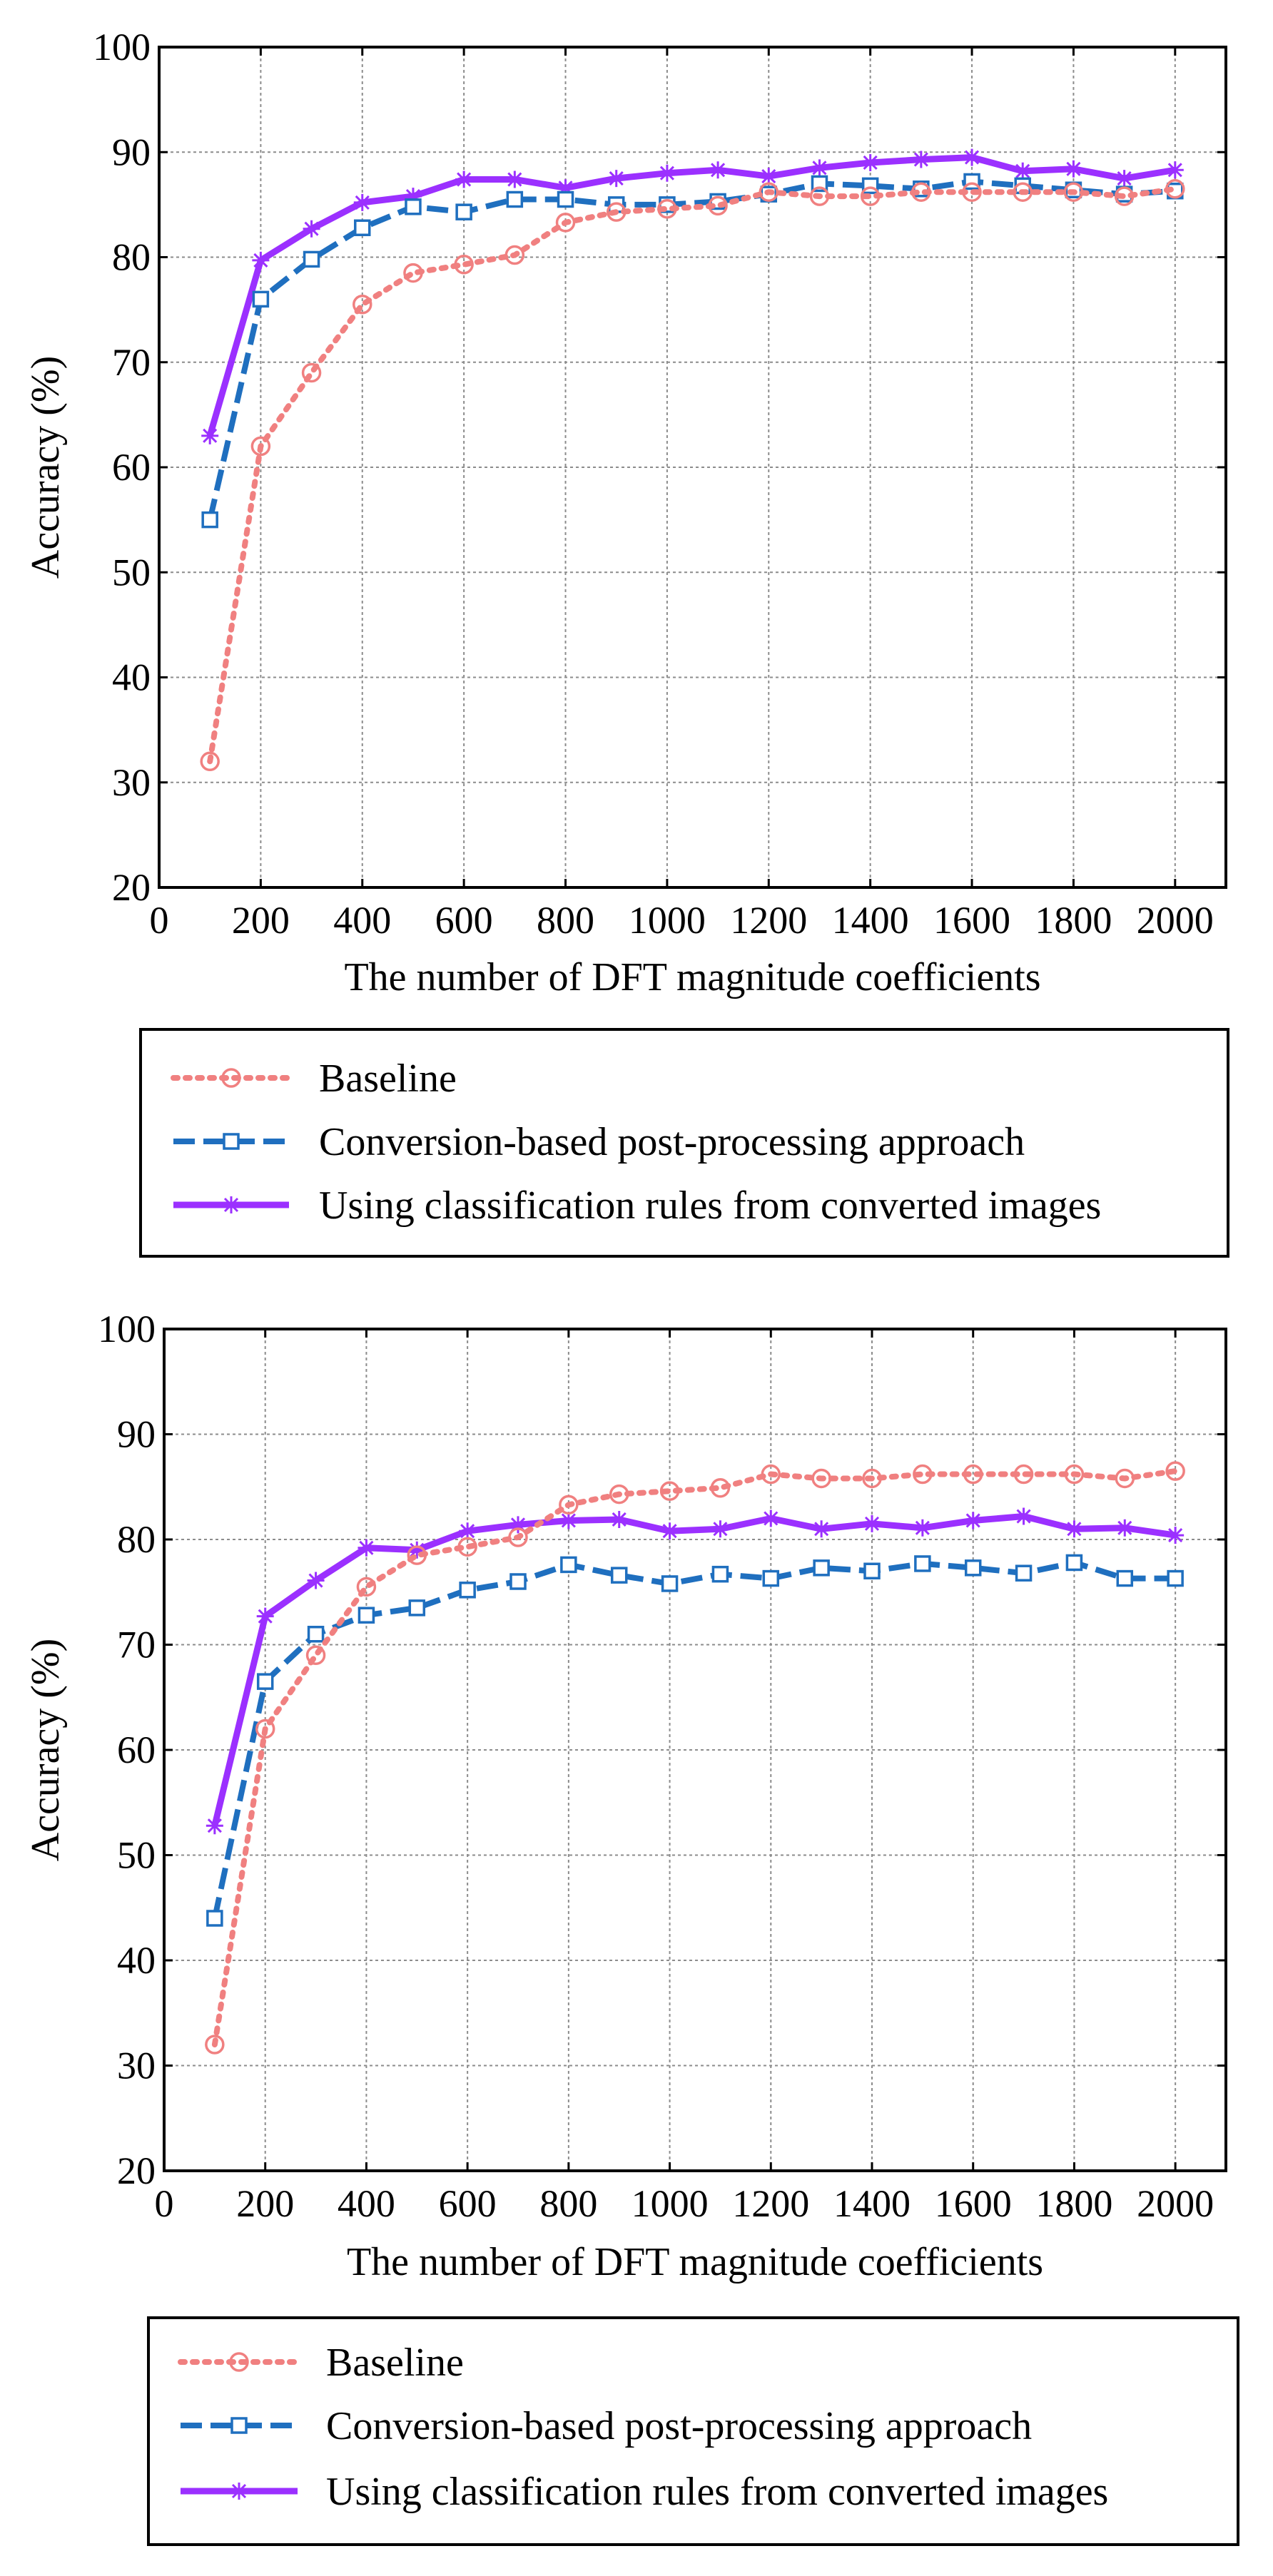 The height and width of the screenshot is (2576, 1273). I want to click on y-tick-label: 60, so click(136, 1750).